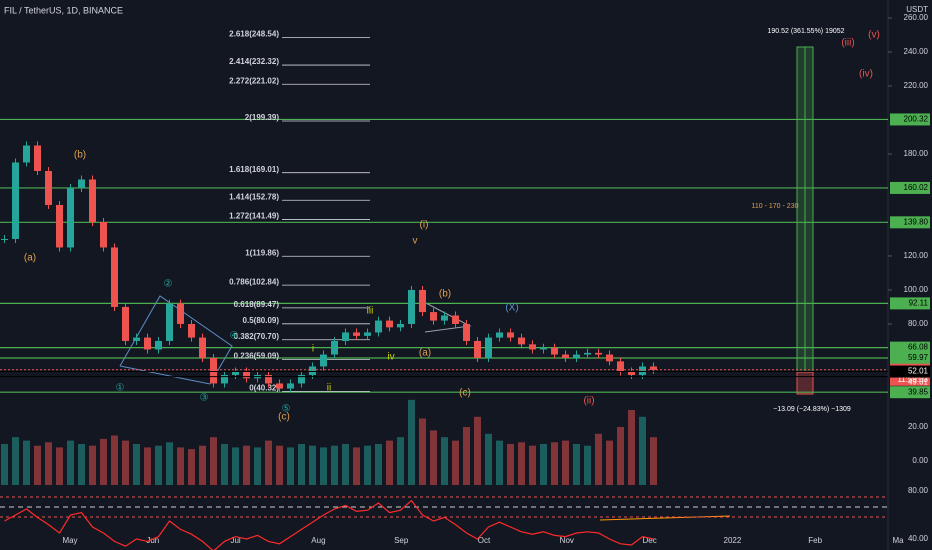 Image resolution: width=932 pixels, height=550 pixels. I want to click on level-label: 59.97, so click(918, 357).